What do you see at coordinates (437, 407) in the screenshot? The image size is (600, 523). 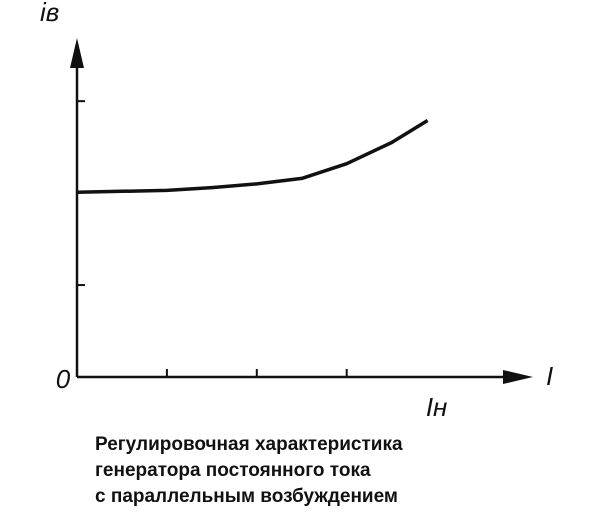 I see `x-tick-label: Iн` at bounding box center [437, 407].